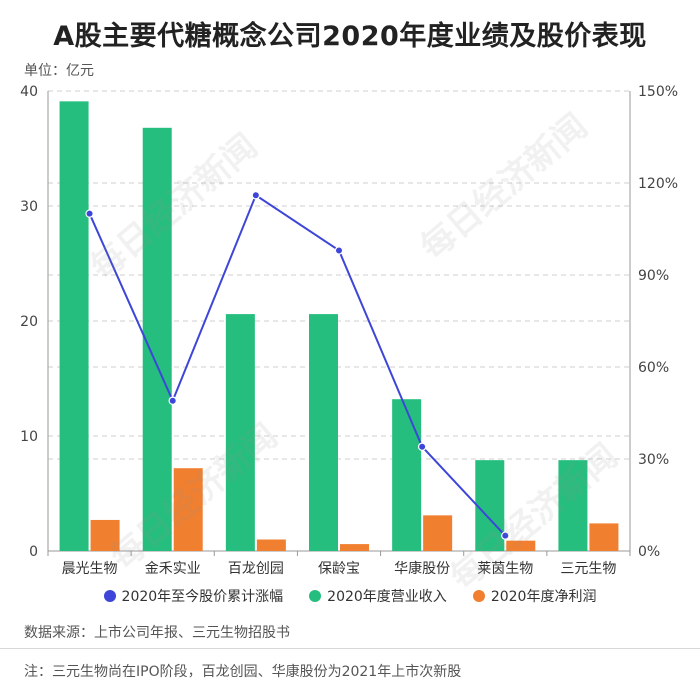 This screenshot has width=700, height=700. What do you see at coordinates (387, 597) in the screenshot?
I see `legend-label: 2020年度营业收入` at bounding box center [387, 597].